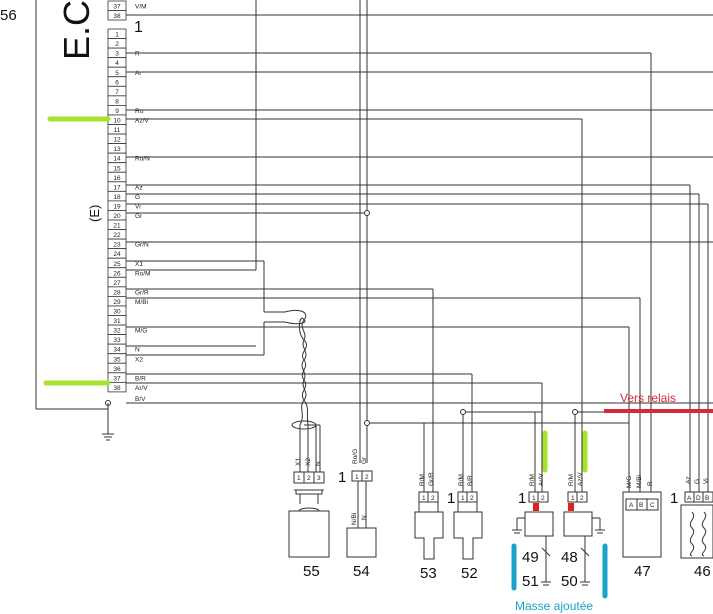 This screenshot has width=713, height=614. I want to click on component-47: M/G M/Bi R A B C 47, so click(642, 527).